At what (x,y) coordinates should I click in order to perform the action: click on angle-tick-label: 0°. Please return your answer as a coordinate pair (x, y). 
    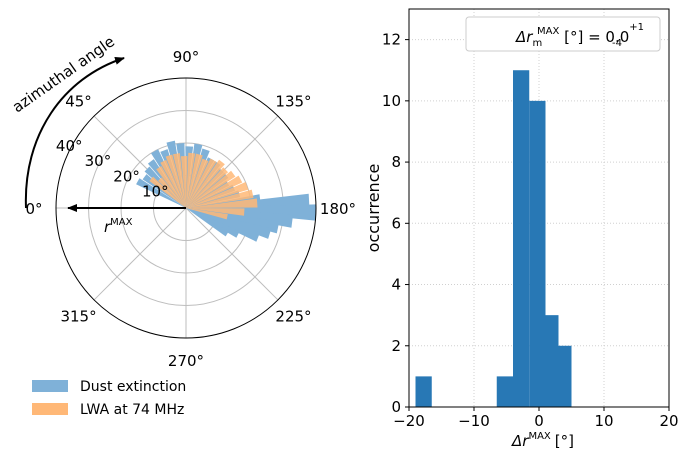
    Looking at the image, I should click on (33, 209).